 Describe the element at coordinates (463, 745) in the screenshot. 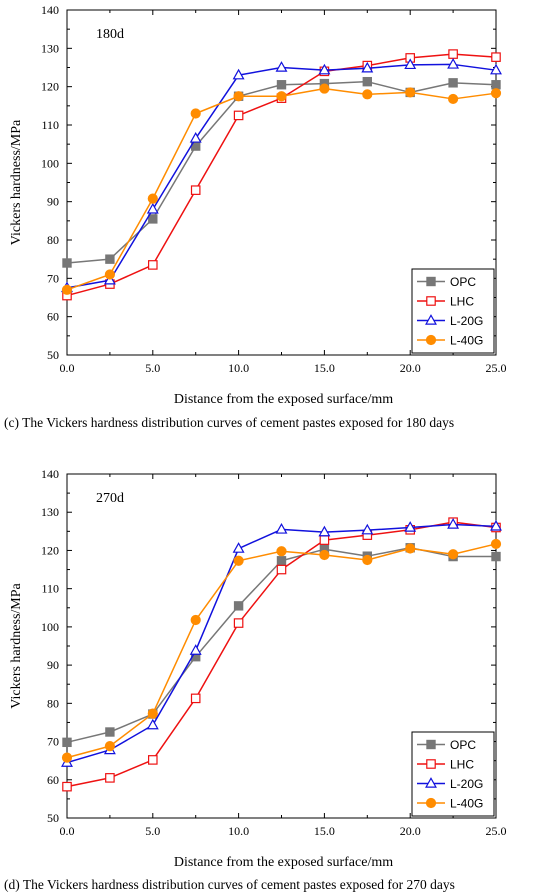

I see `legend-label: OPC` at that location.